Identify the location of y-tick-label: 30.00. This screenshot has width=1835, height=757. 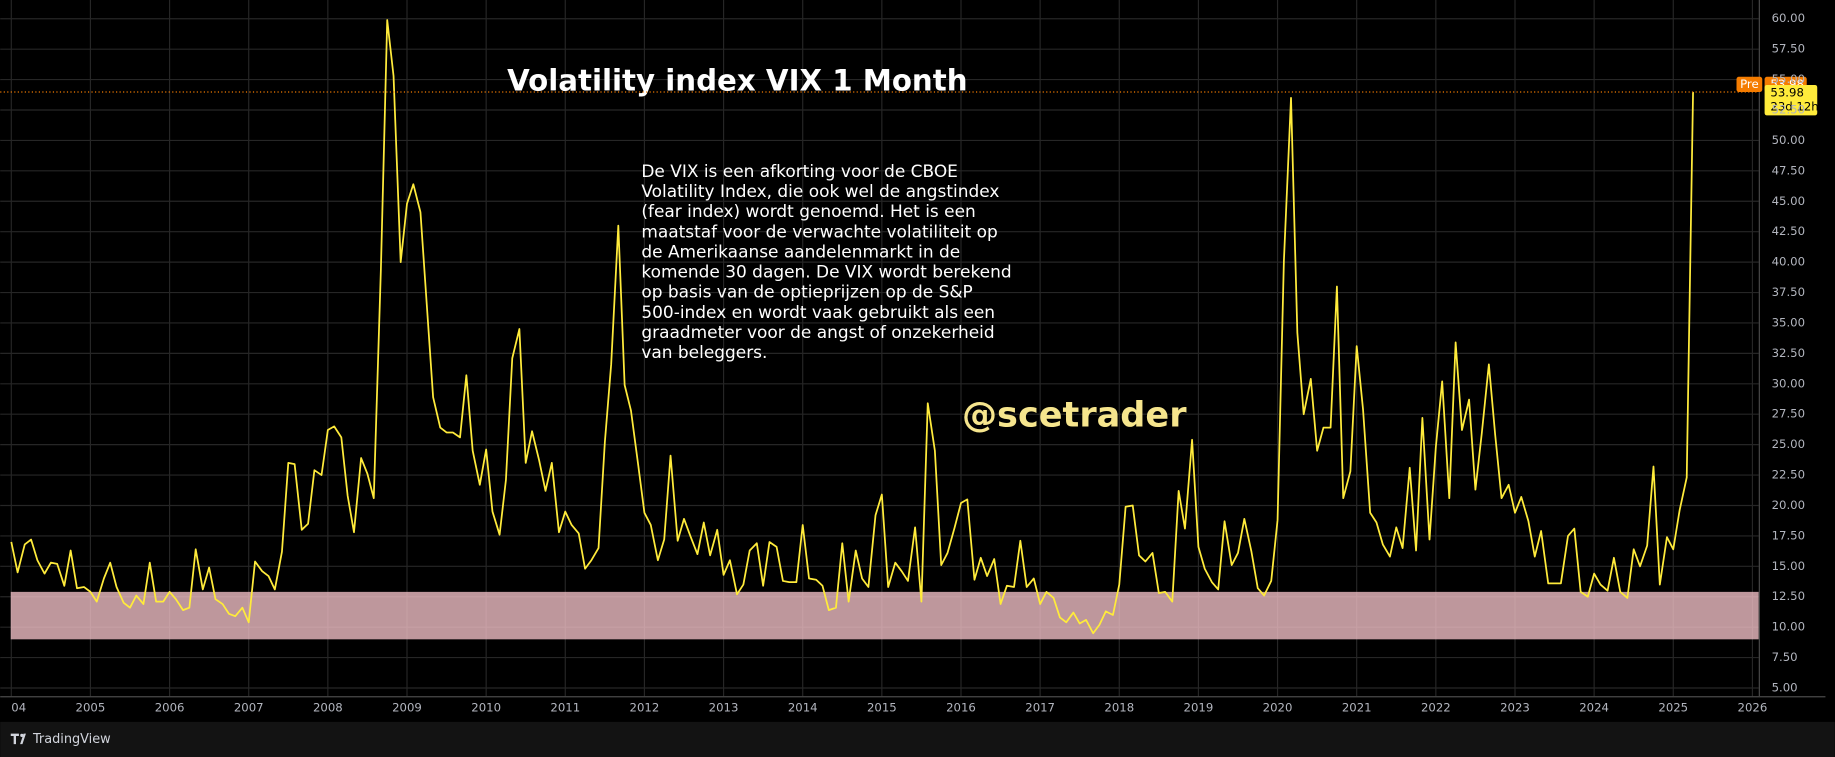
(1788, 383).